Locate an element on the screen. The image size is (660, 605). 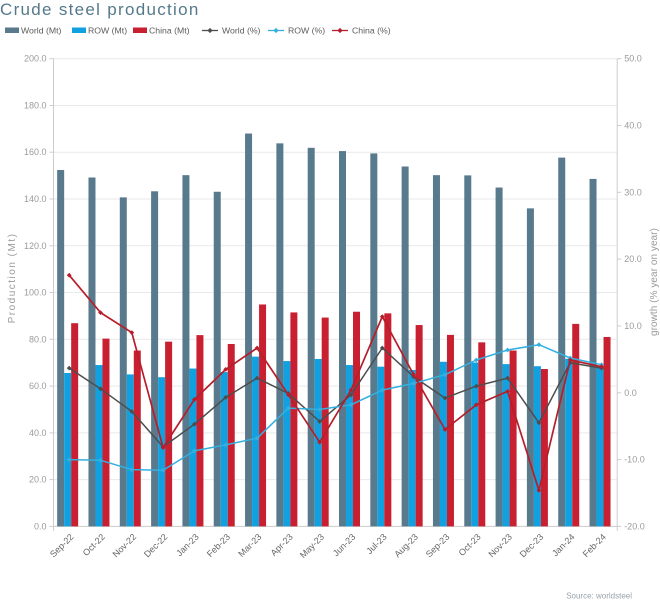
svg-text: 50.0 is located at coordinates (633, 59).